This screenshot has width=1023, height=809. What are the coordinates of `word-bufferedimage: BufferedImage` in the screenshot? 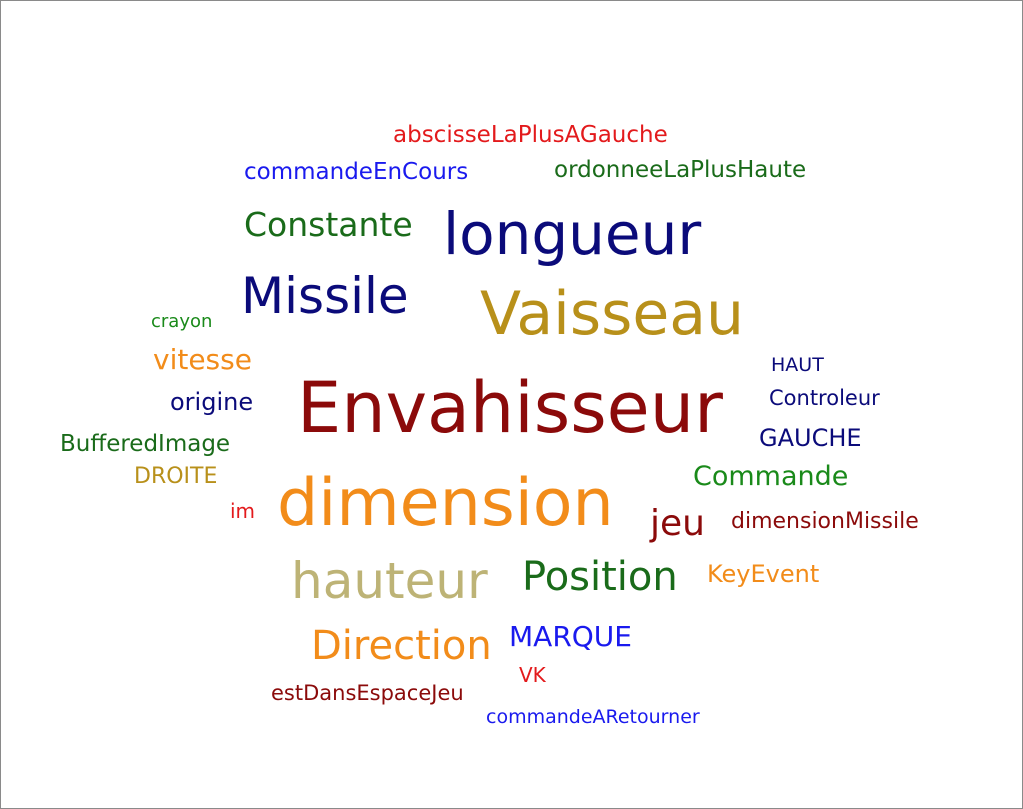 It's located at (145, 444).